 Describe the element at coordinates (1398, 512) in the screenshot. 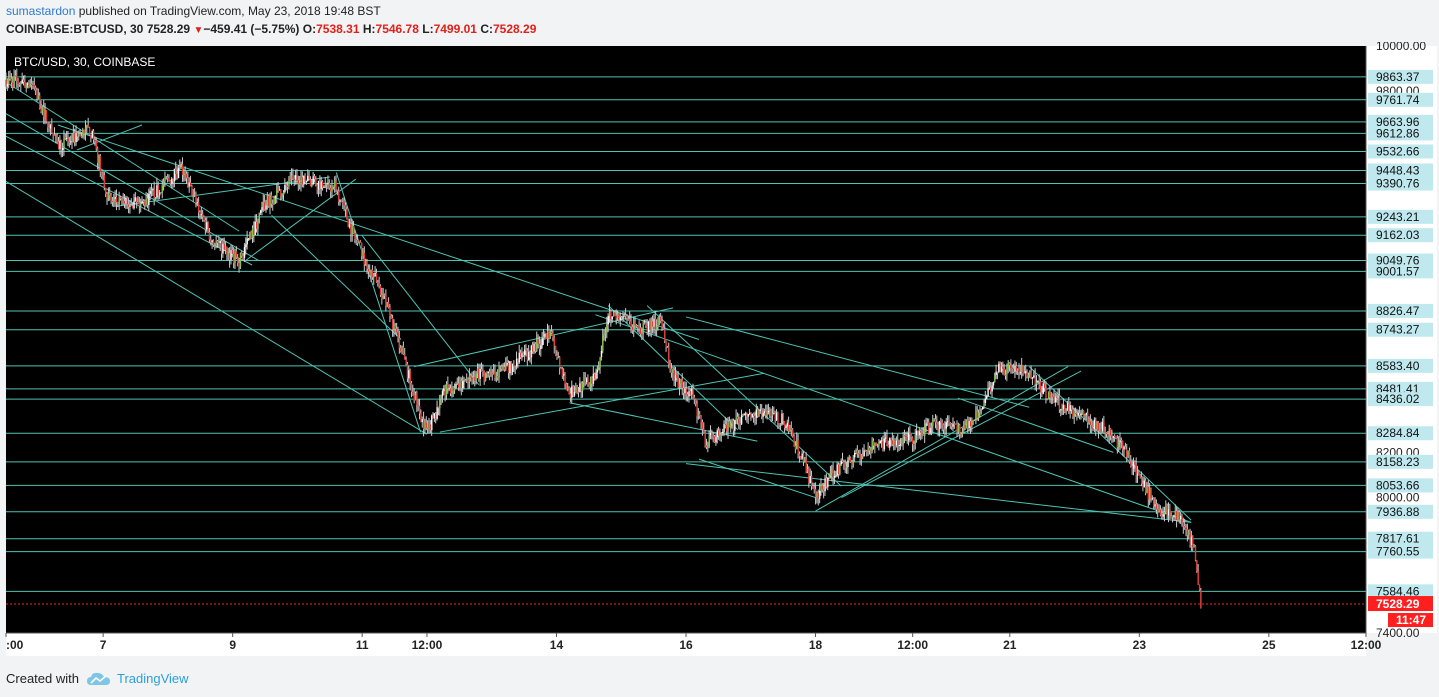

I see `level-label: 7936.88` at that location.